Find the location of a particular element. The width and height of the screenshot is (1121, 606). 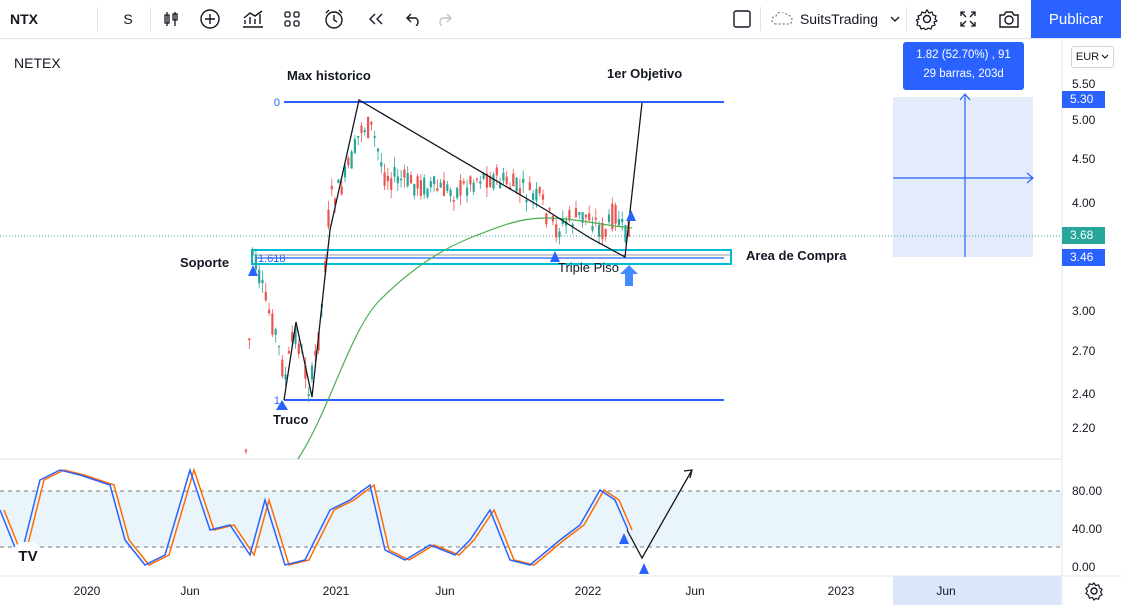

toolbar-divider is located at coordinates (760, 19).